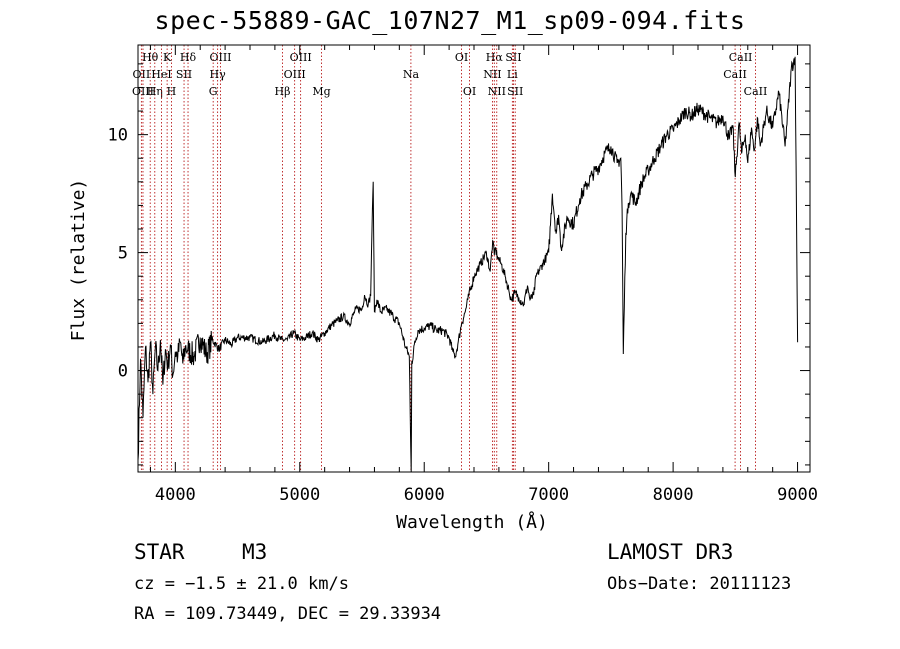 Image resolution: width=900 pixels, height=649 pixels. What do you see at coordinates (241, 584) in the screenshot?
I see `redshift-velocity: cz = −1.5 ± 21.0 km/s` at bounding box center [241, 584].